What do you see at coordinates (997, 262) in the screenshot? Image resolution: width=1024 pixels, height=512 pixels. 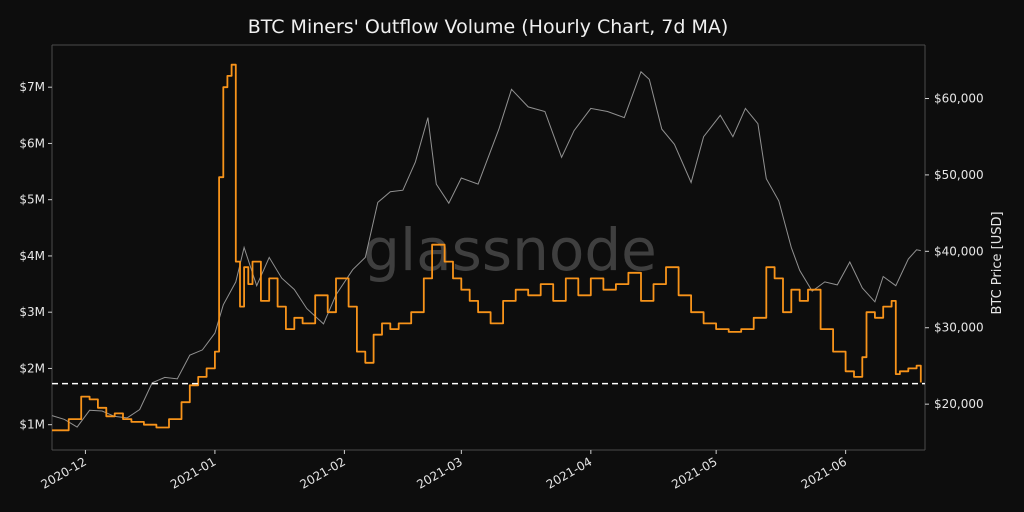 I see `y-axis-right-label: BTC Price [USD]` at bounding box center [997, 262].